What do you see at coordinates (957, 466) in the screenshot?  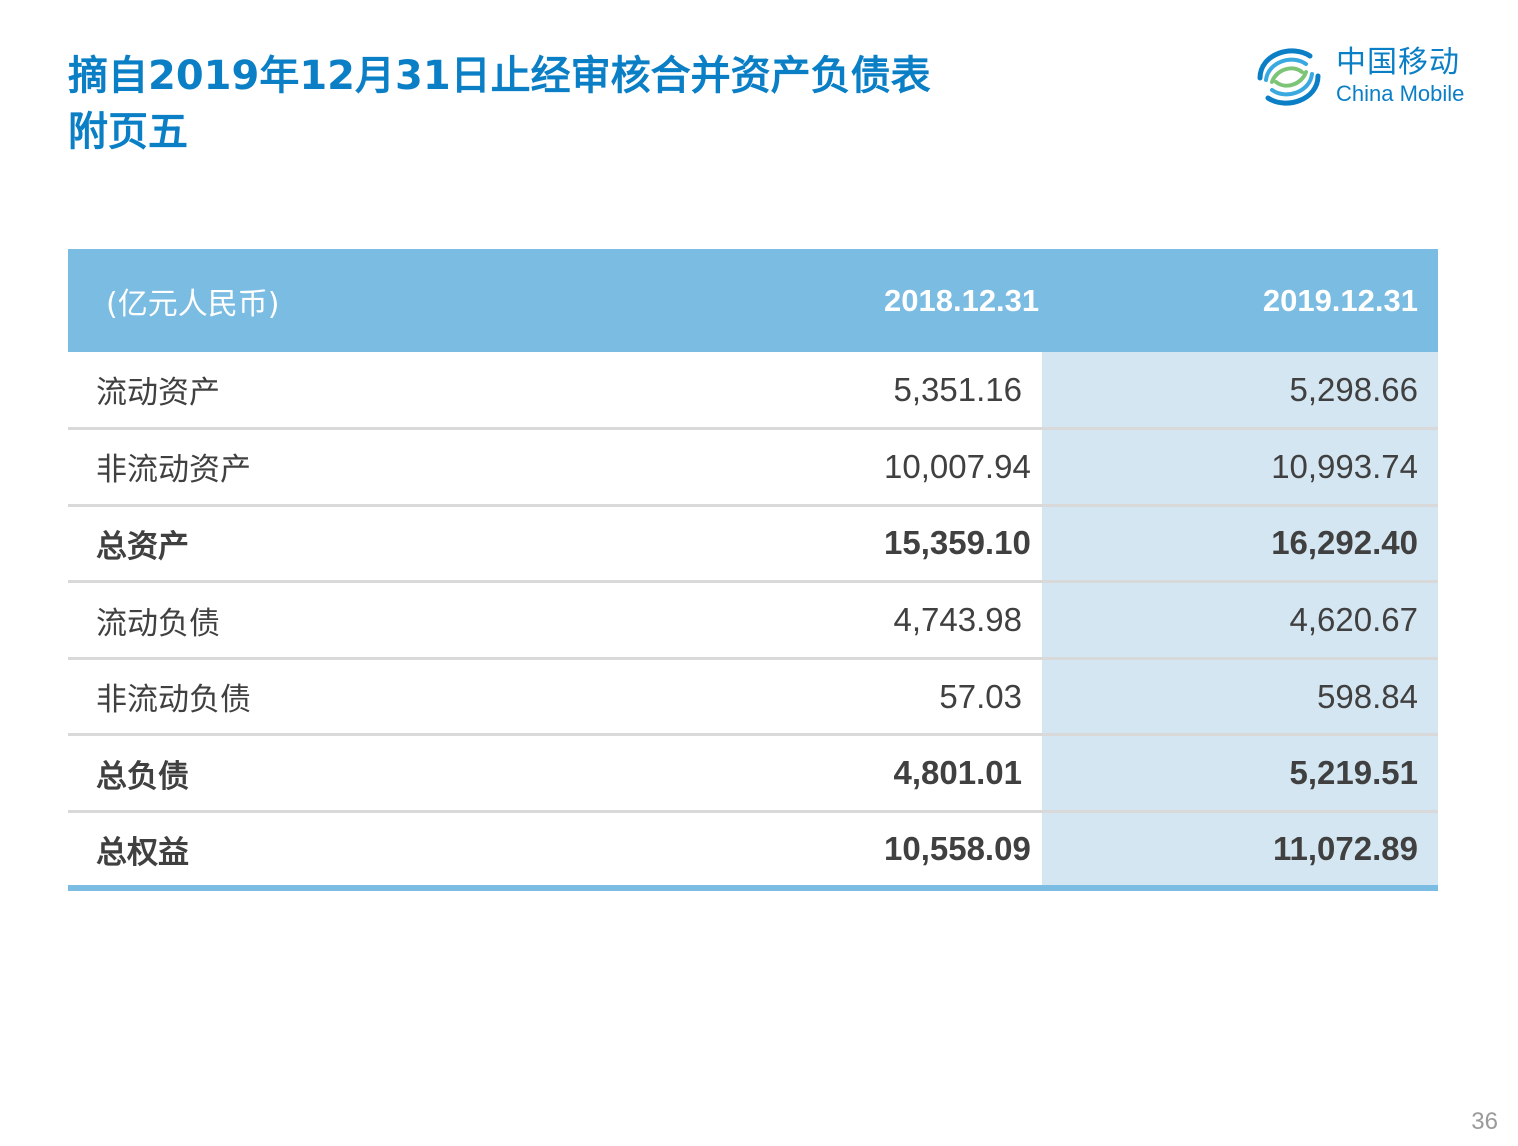 I see `value-2018: 10,007.94` at bounding box center [957, 466].